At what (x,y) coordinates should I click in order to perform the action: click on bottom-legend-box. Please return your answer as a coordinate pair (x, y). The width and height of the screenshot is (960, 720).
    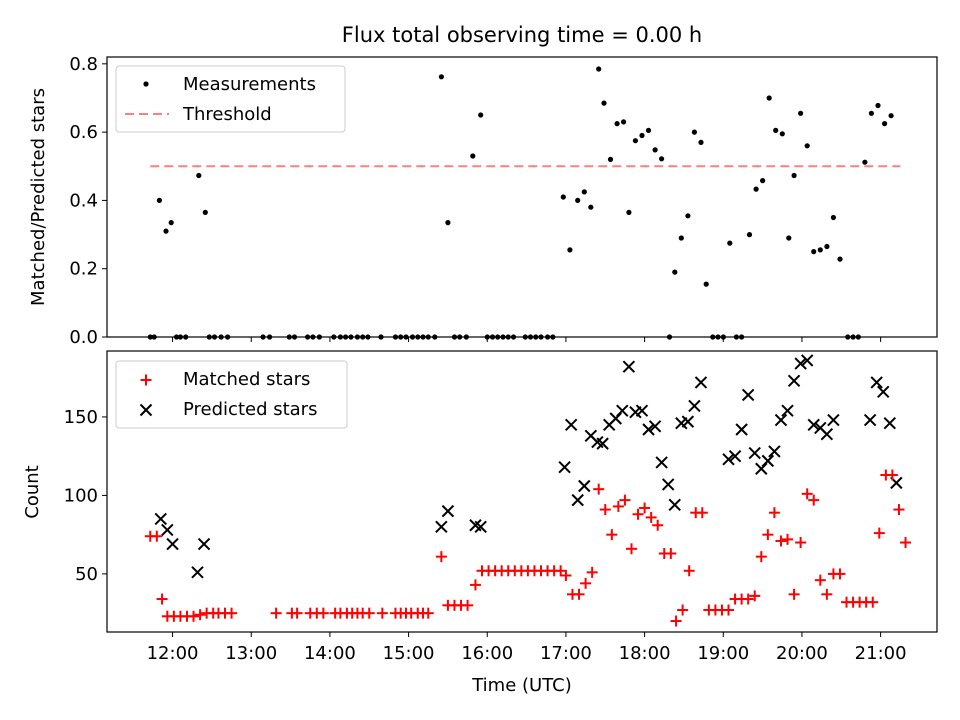
    Looking at the image, I should click on (231, 394).